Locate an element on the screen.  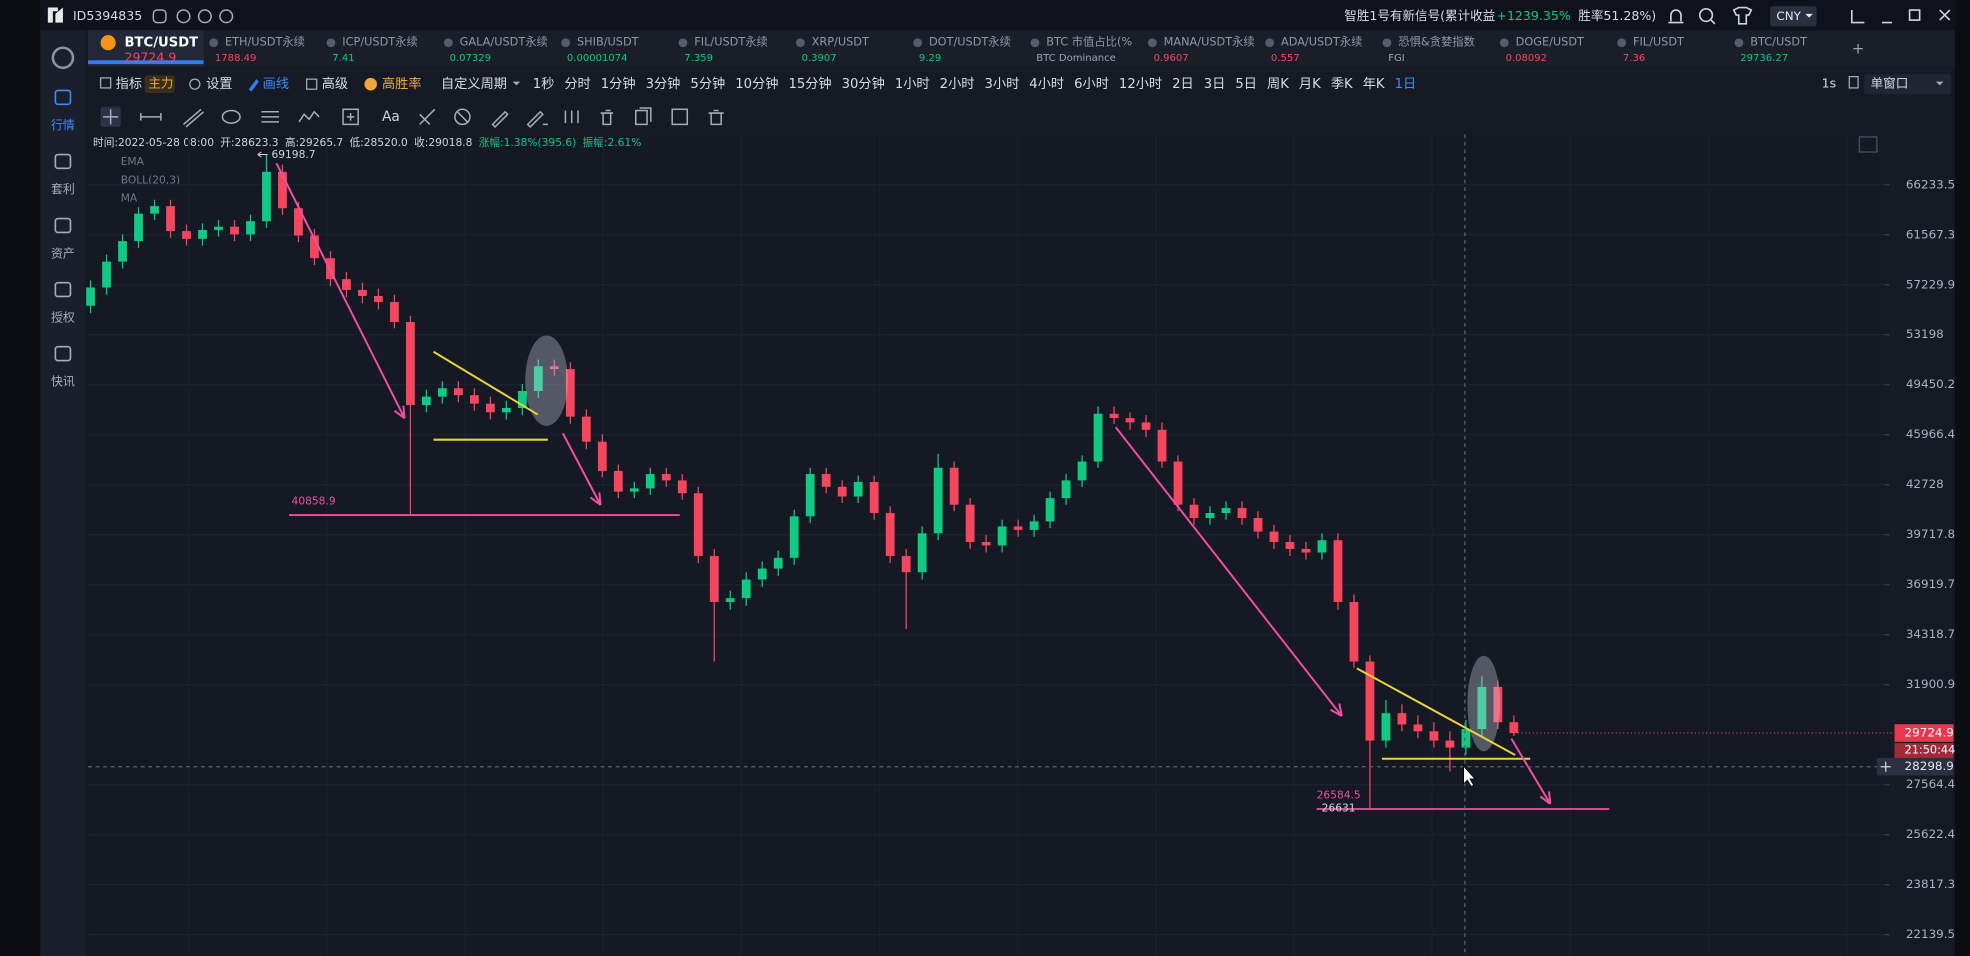
ticker-price: 9.29 is located at coordinates (930, 58).